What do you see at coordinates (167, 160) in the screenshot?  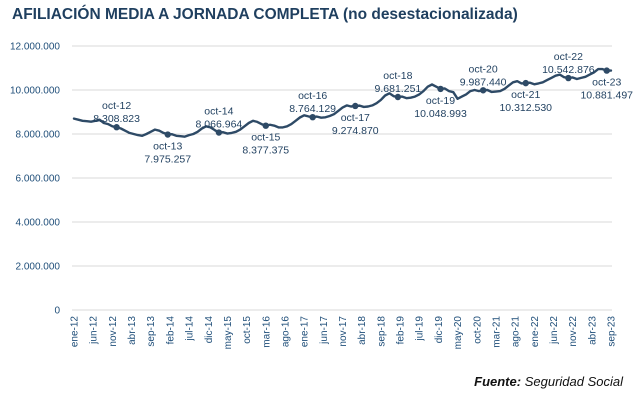 I see `annotation-value: 7.975.257` at bounding box center [167, 160].